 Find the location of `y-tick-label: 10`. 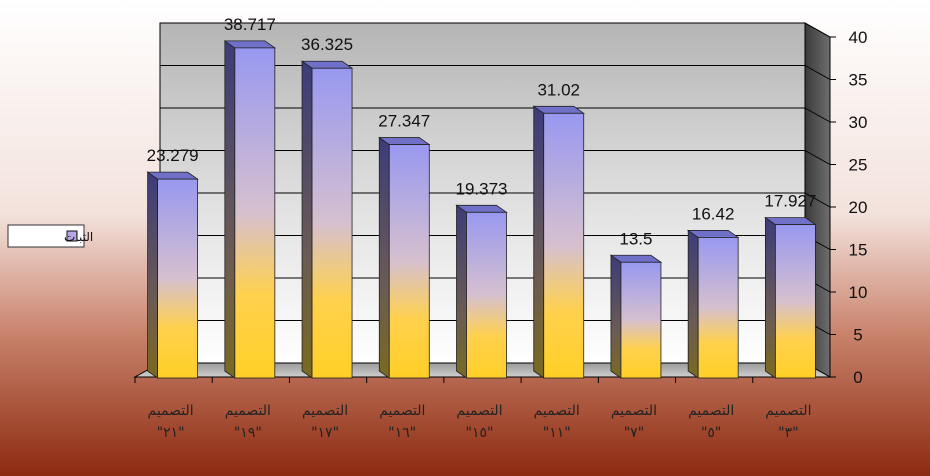

y-tick-label: 10 is located at coordinates (858, 292).